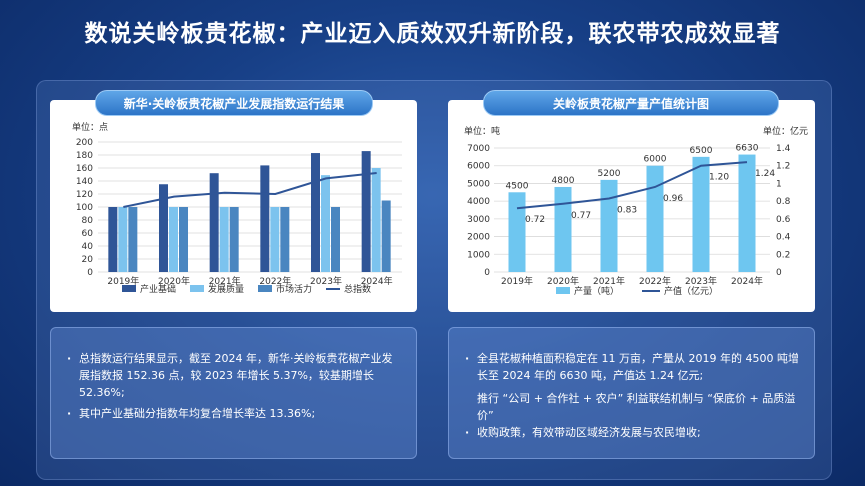  Describe the element at coordinates (596, 291) in the screenshot. I see `legend-label: 产量（吨）` at that location.